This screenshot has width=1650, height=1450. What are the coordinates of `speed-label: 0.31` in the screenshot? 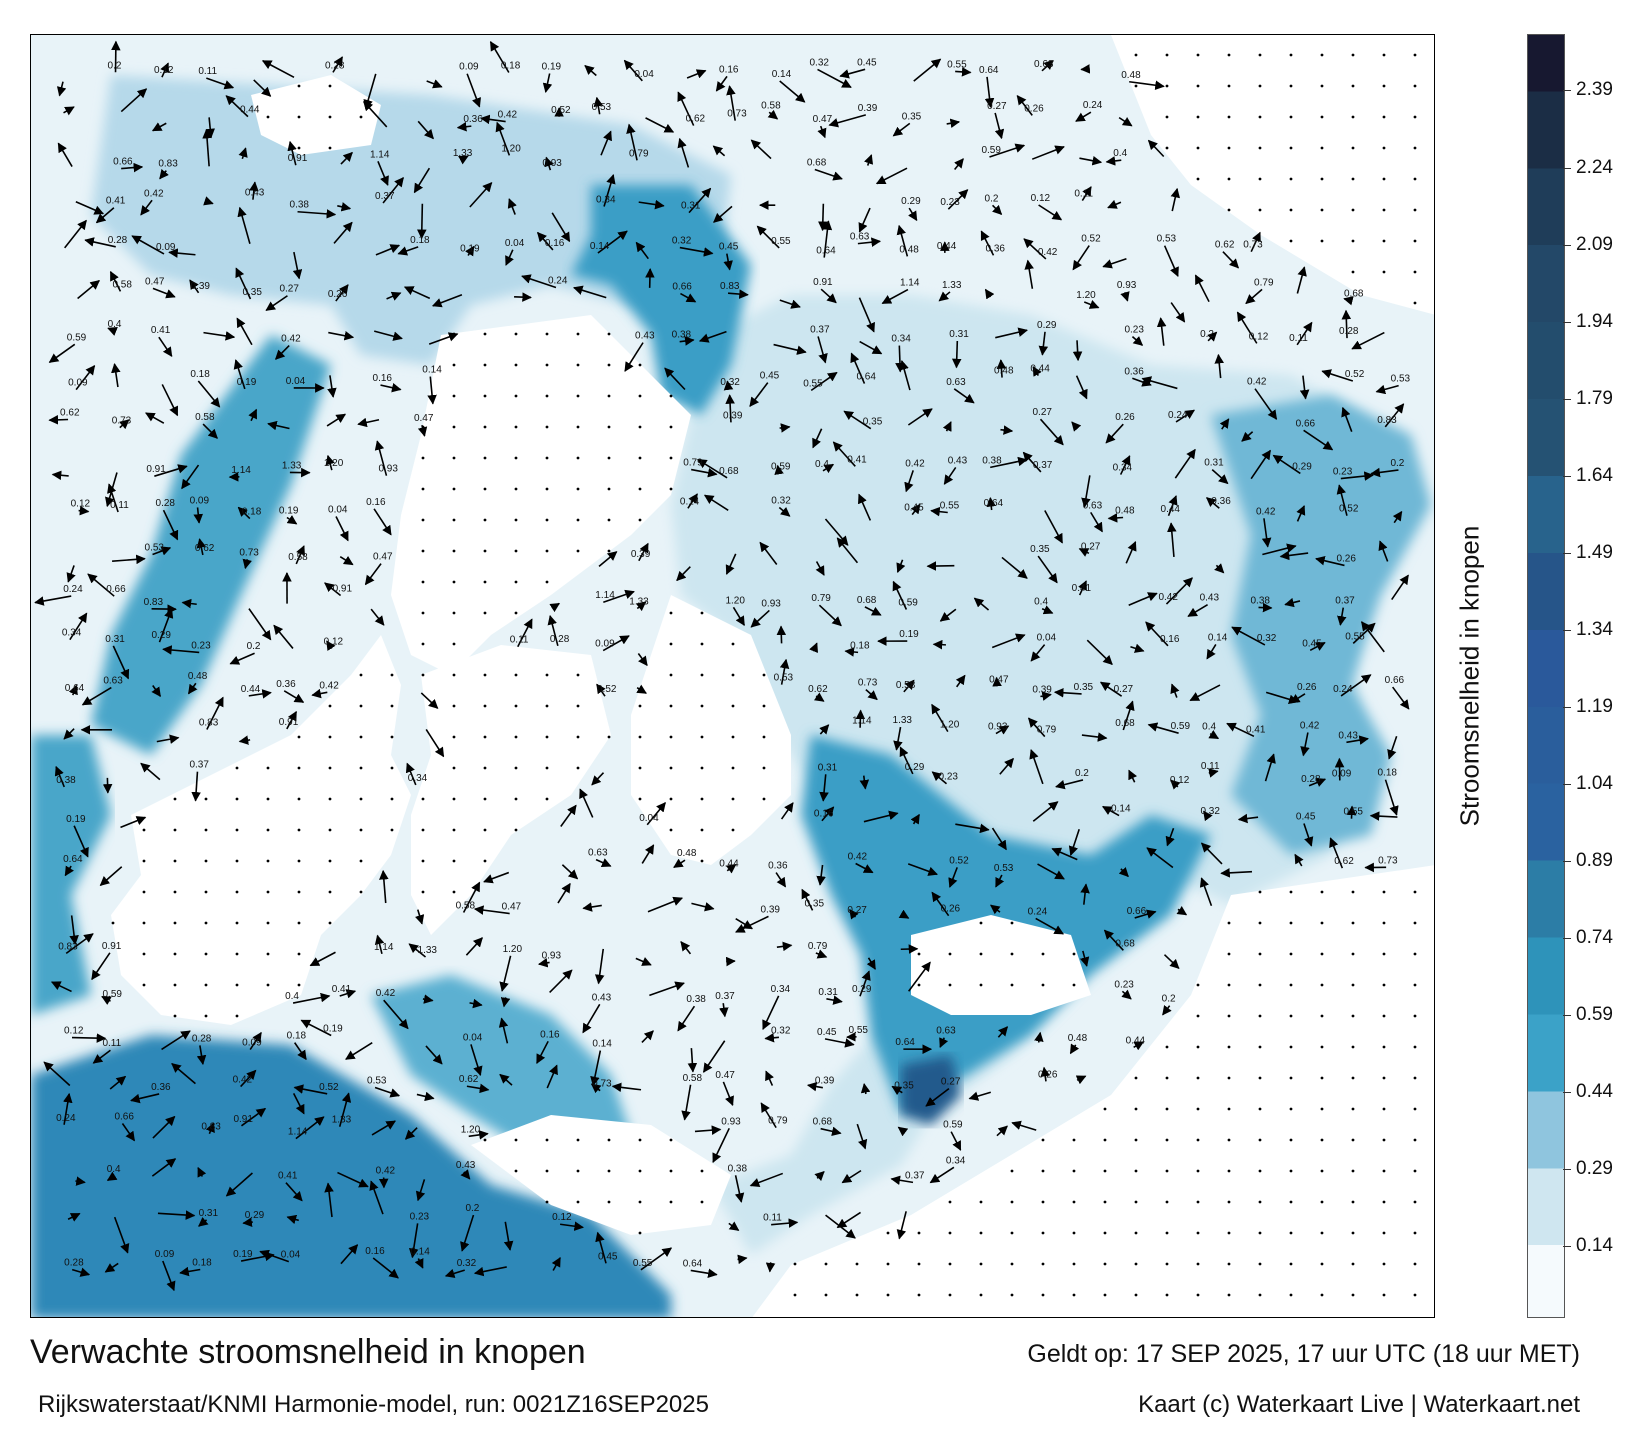 It's located at (1214, 463).